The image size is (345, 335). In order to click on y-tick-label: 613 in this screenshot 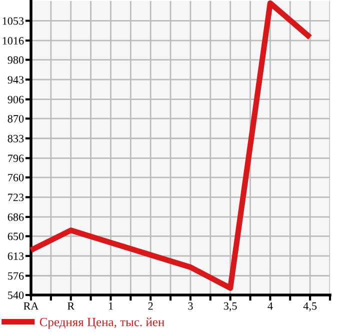, I will do `click(16, 256)`.